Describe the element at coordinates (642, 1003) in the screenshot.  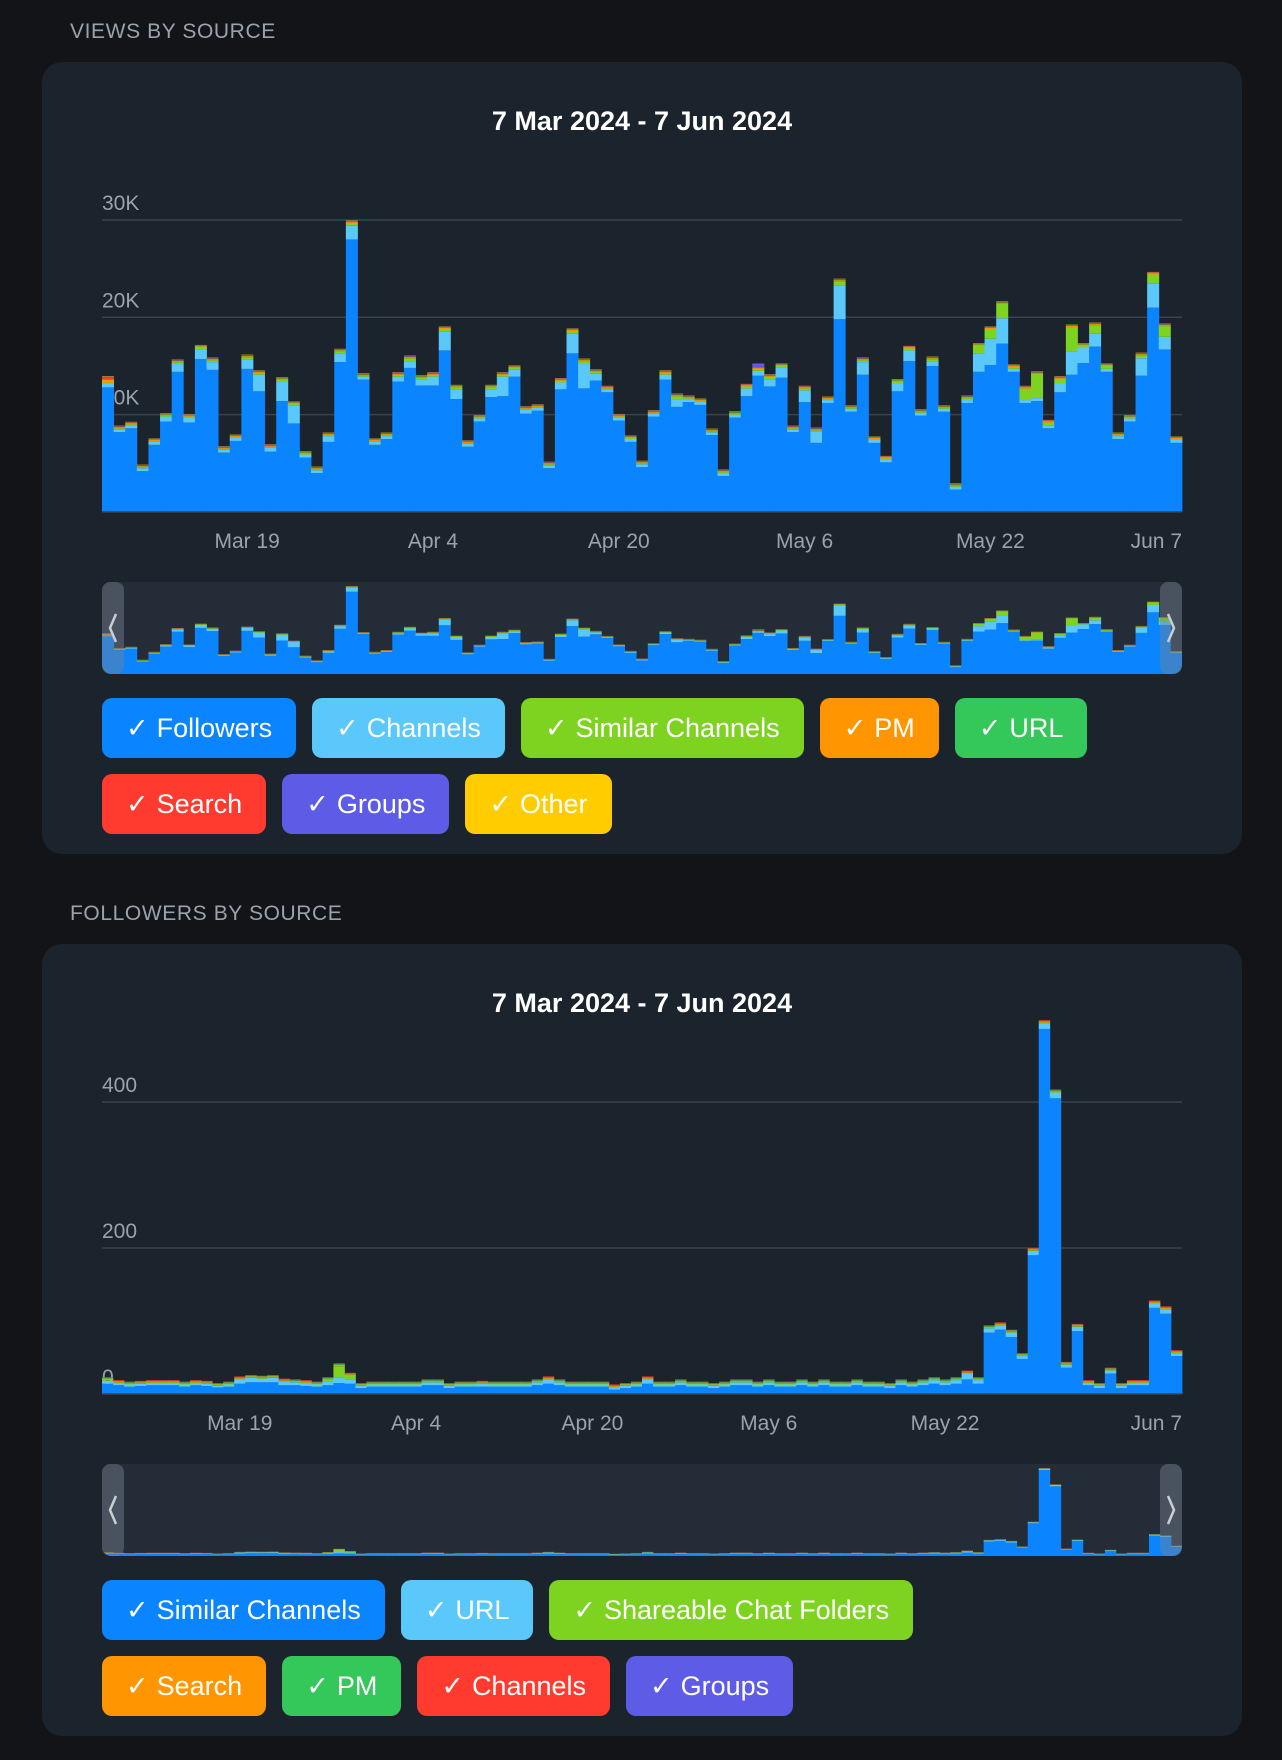
I see `followers-chart-title: 7 Mar 2024 - 7 Jun 2024` at that location.